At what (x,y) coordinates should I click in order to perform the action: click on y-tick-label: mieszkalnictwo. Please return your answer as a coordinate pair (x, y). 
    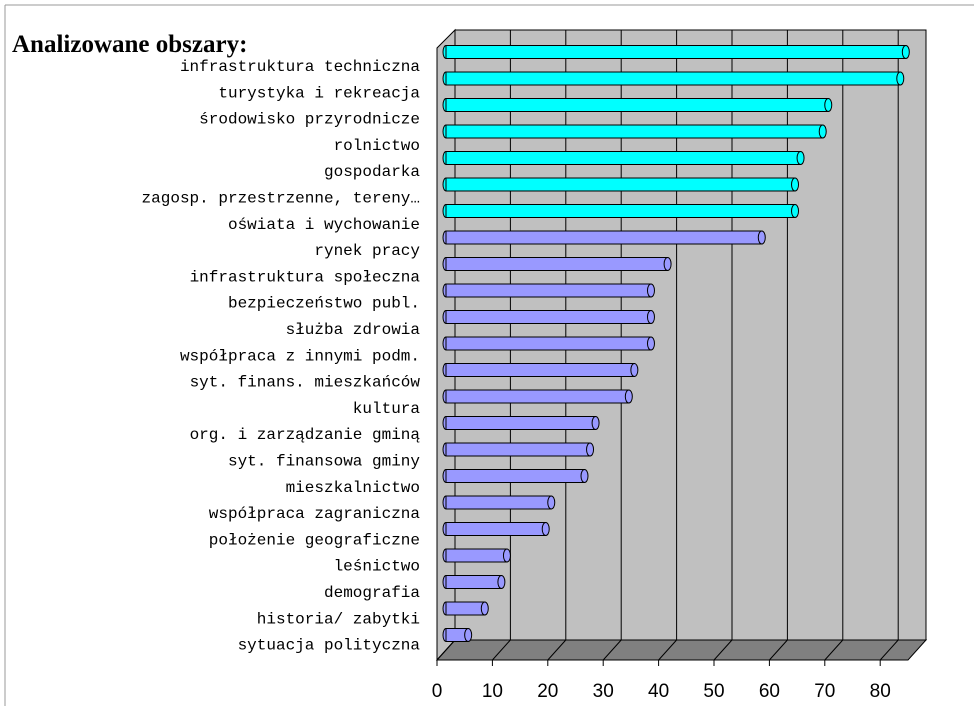
    Looking at the image, I should click on (353, 488).